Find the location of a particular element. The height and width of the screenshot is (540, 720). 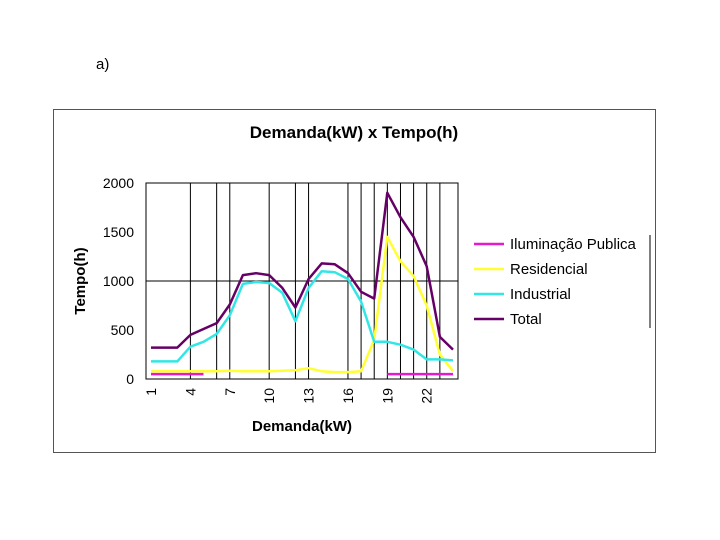

x-tick-label: 10 is located at coordinates (269, 396).